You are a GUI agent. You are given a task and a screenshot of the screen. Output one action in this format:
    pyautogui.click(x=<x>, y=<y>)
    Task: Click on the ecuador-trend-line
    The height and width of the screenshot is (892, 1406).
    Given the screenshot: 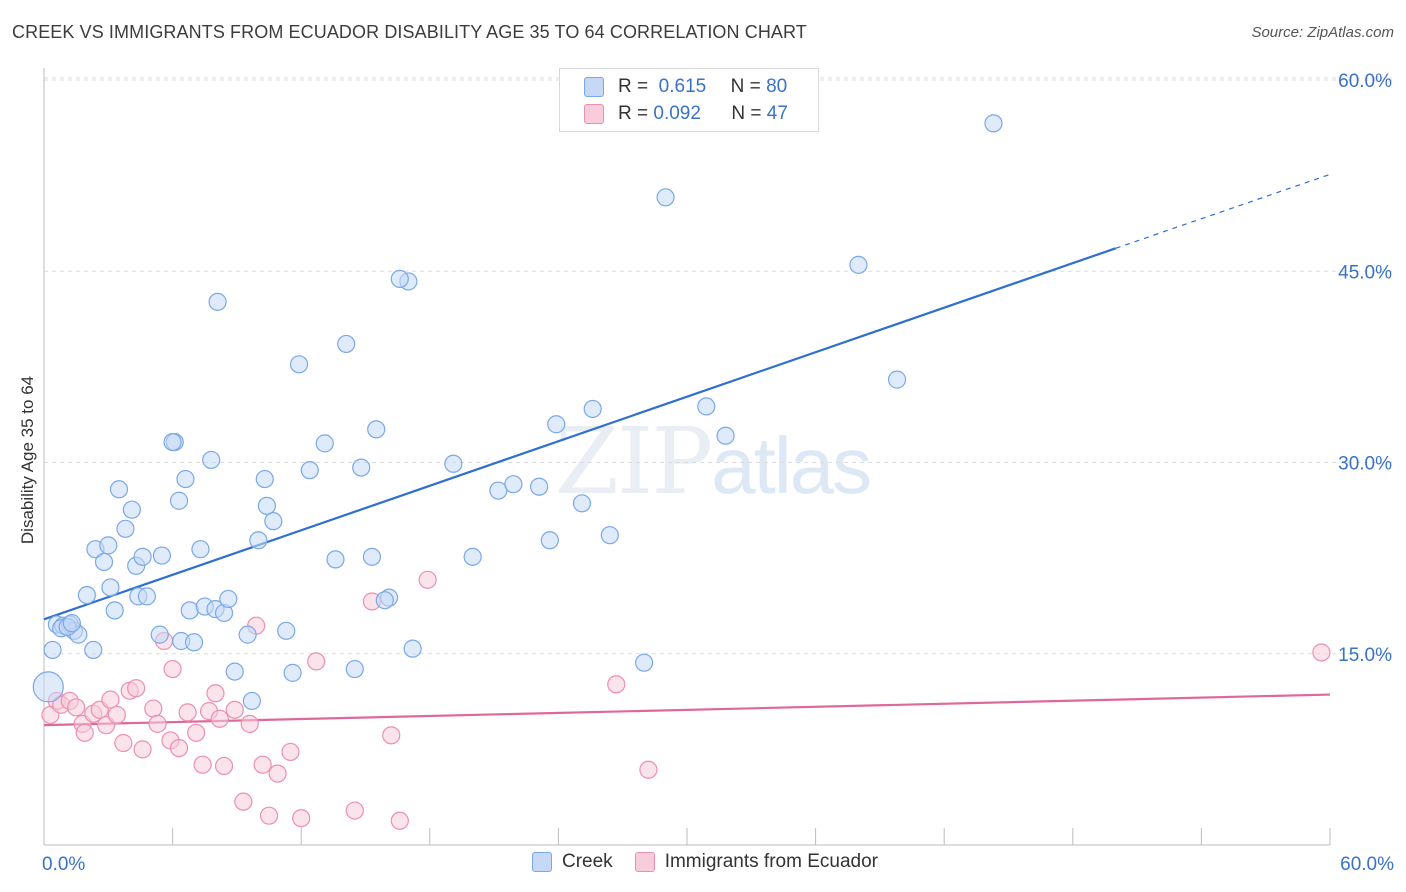 What is the action you would take?
    pyautogui.click(x=687, y=710)
    